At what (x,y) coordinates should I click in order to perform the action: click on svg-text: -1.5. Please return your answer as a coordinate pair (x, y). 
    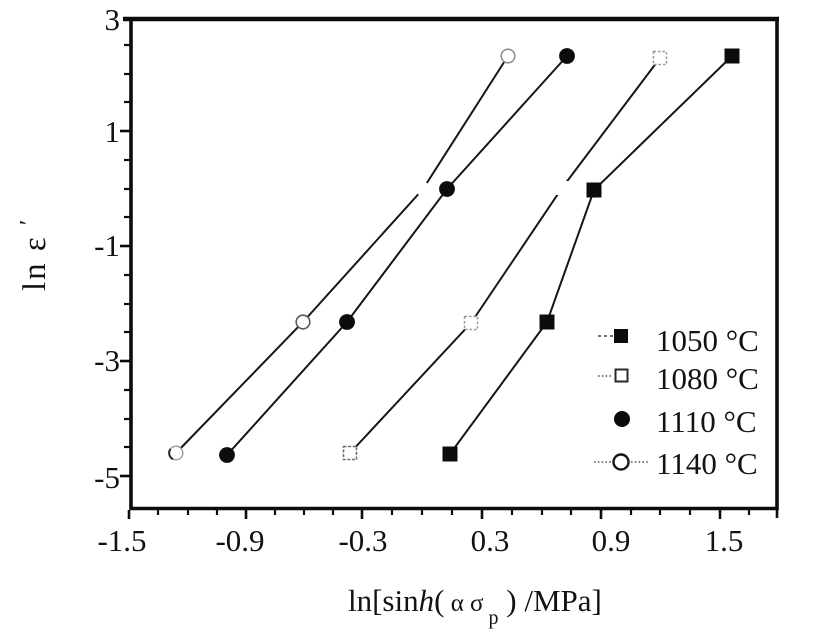
    Looking at the image, I should click on (121, 540).